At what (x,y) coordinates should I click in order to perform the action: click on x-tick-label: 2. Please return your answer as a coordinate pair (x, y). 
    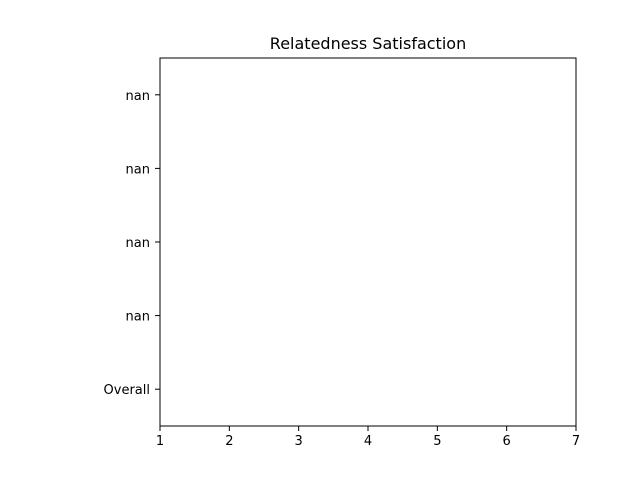
    Looking at the image, I should click on (229, 441).